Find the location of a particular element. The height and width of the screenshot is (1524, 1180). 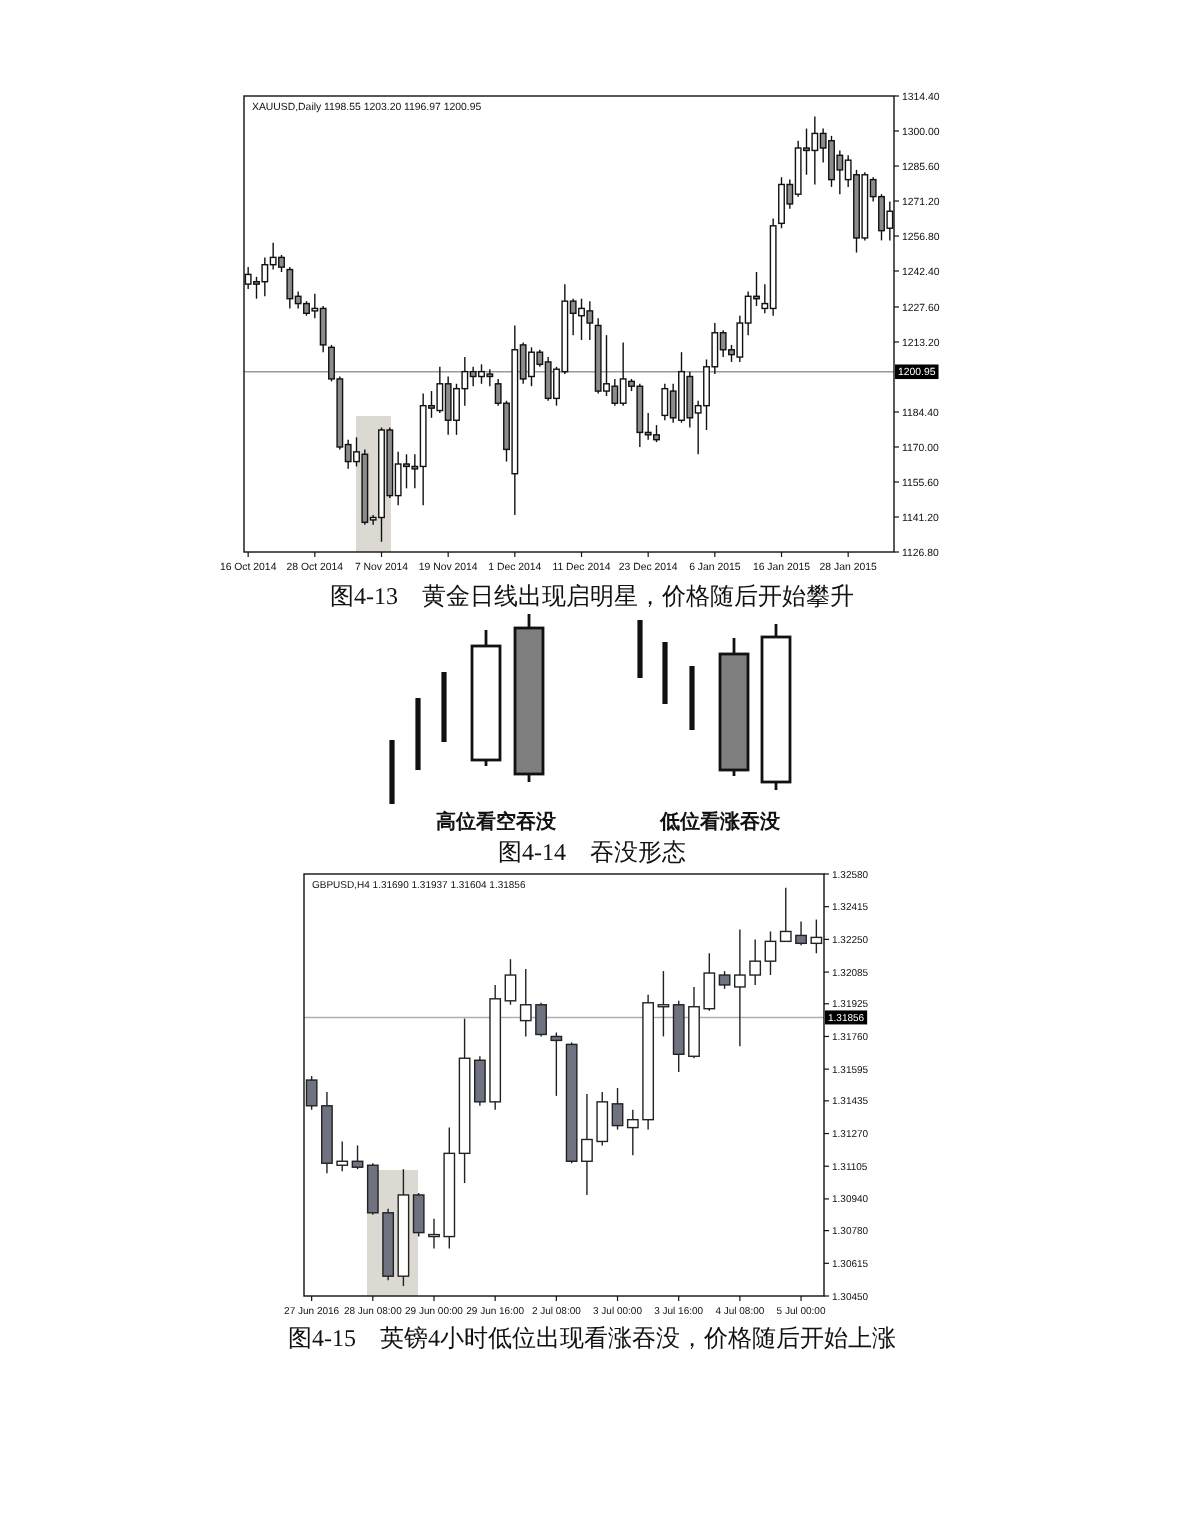

text: 高位看空吞没 is located at coordinates (497, 822).